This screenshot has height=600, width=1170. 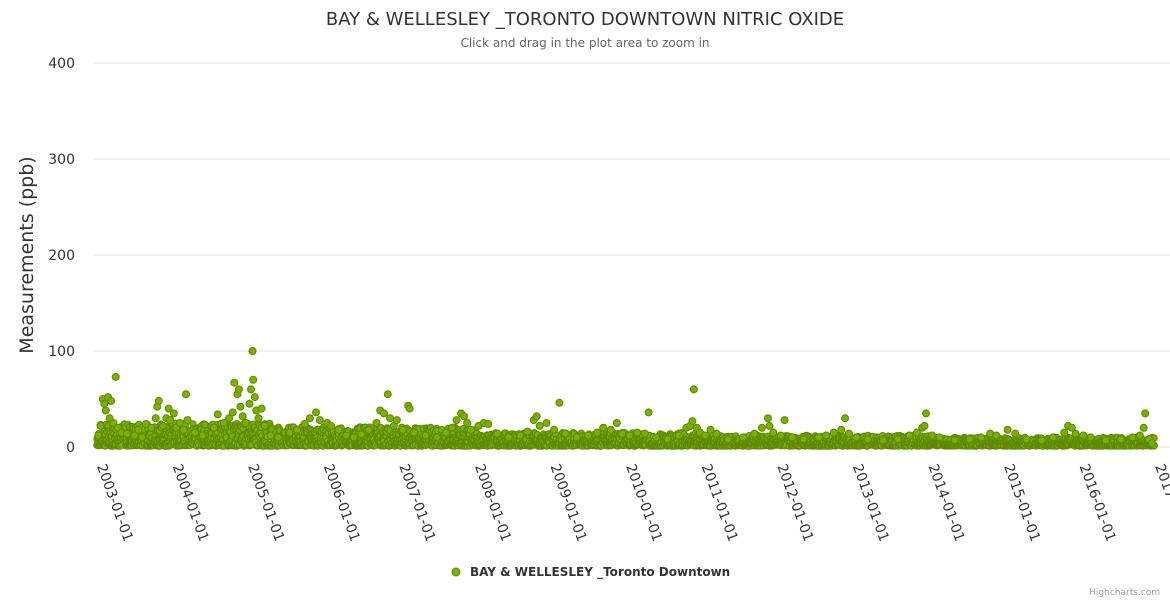 I want to click on legend: BAY & WELLESLEY _Toronto Downtown, so click(x=590, y=572).